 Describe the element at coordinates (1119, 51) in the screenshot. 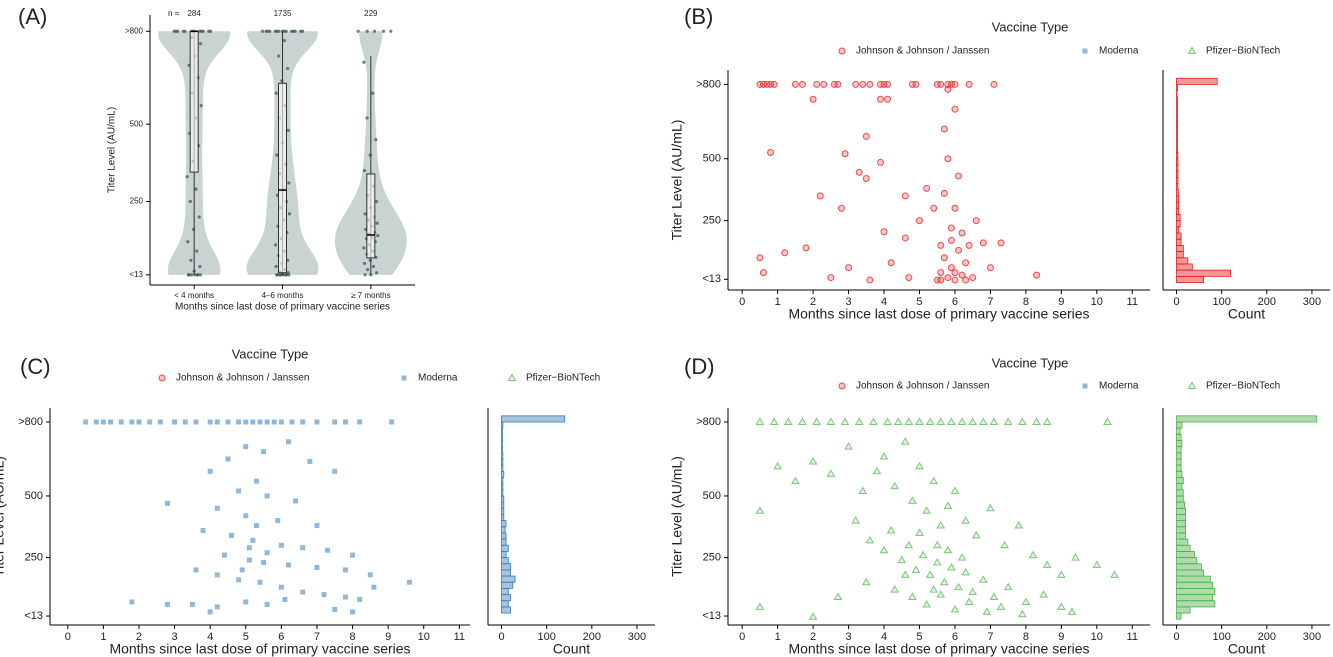

I see `legend-label: Moderna` at that location.